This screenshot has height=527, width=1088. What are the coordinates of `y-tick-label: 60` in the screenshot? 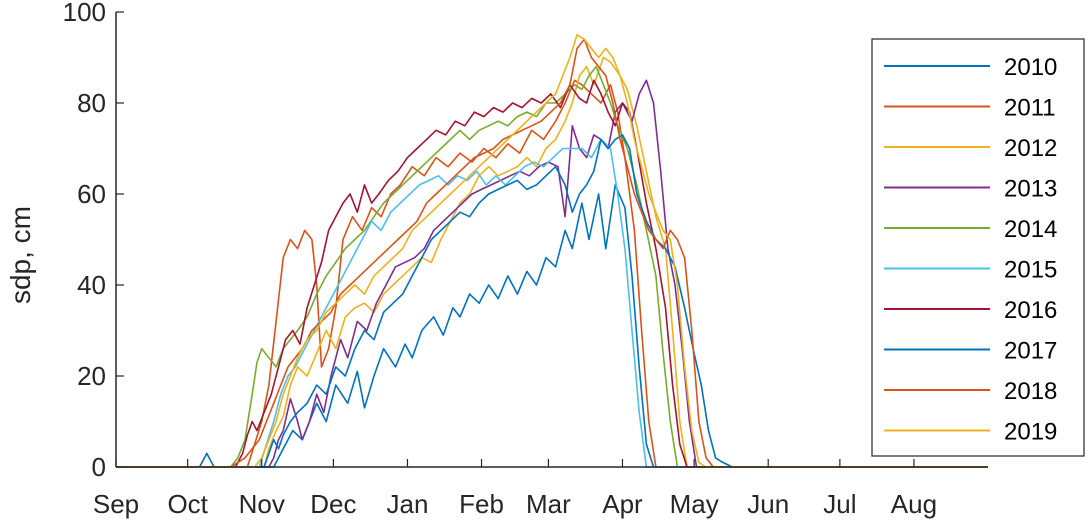 It's located at (91, 194).